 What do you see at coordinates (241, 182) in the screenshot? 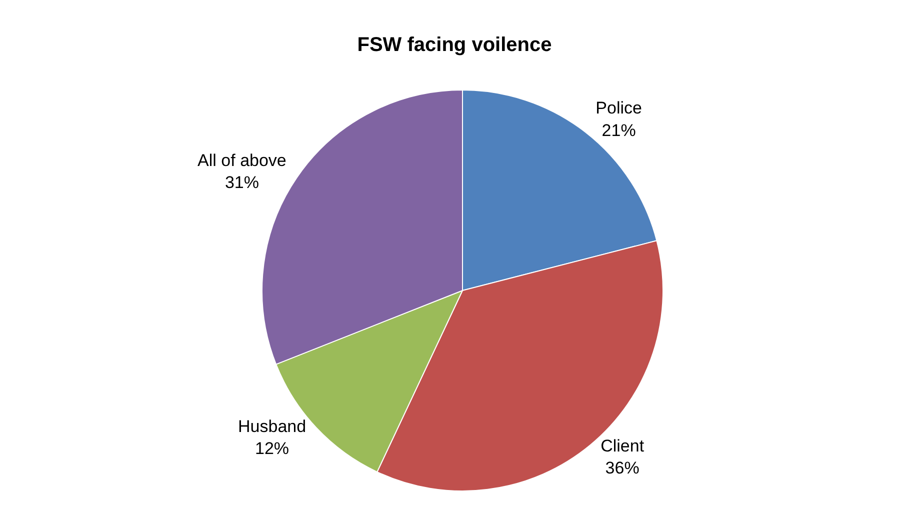
I see `data-label: 31%` at bounding box center [241, 182].